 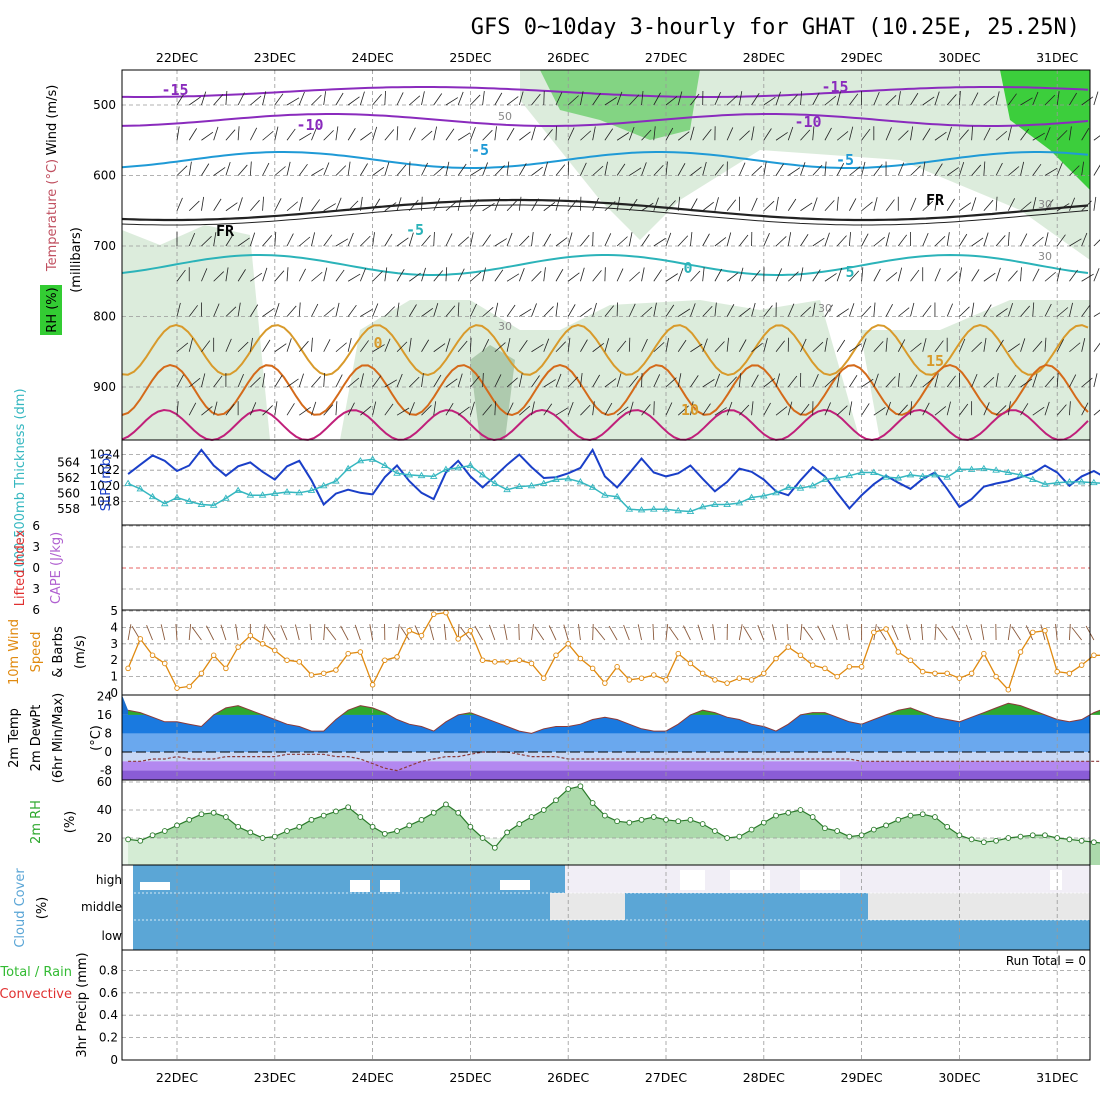 What do you see at coordinates (114, 677) in the screenshot?
I see `wind10-tick-label: 1` at bounding box center [114, 677].